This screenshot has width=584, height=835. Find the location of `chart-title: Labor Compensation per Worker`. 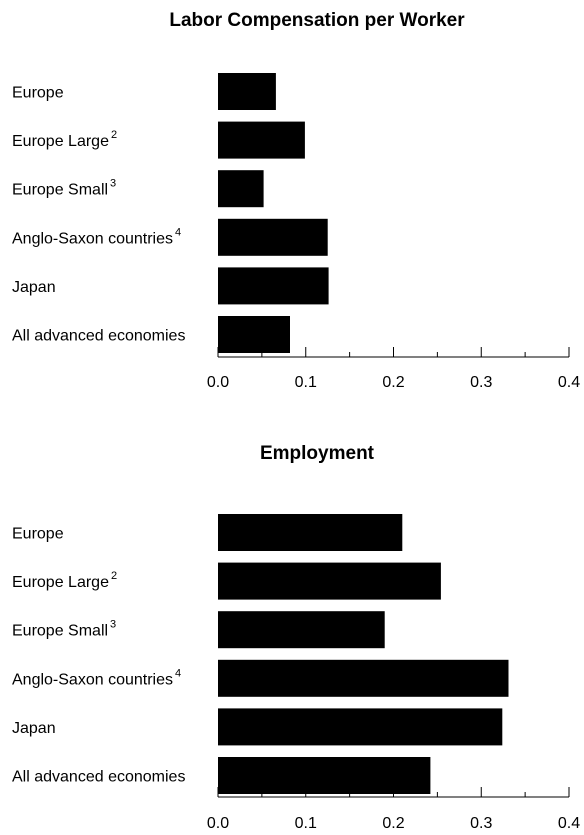

chart-title: Labor Compensation per Worker is located at coordinates (317, 20).